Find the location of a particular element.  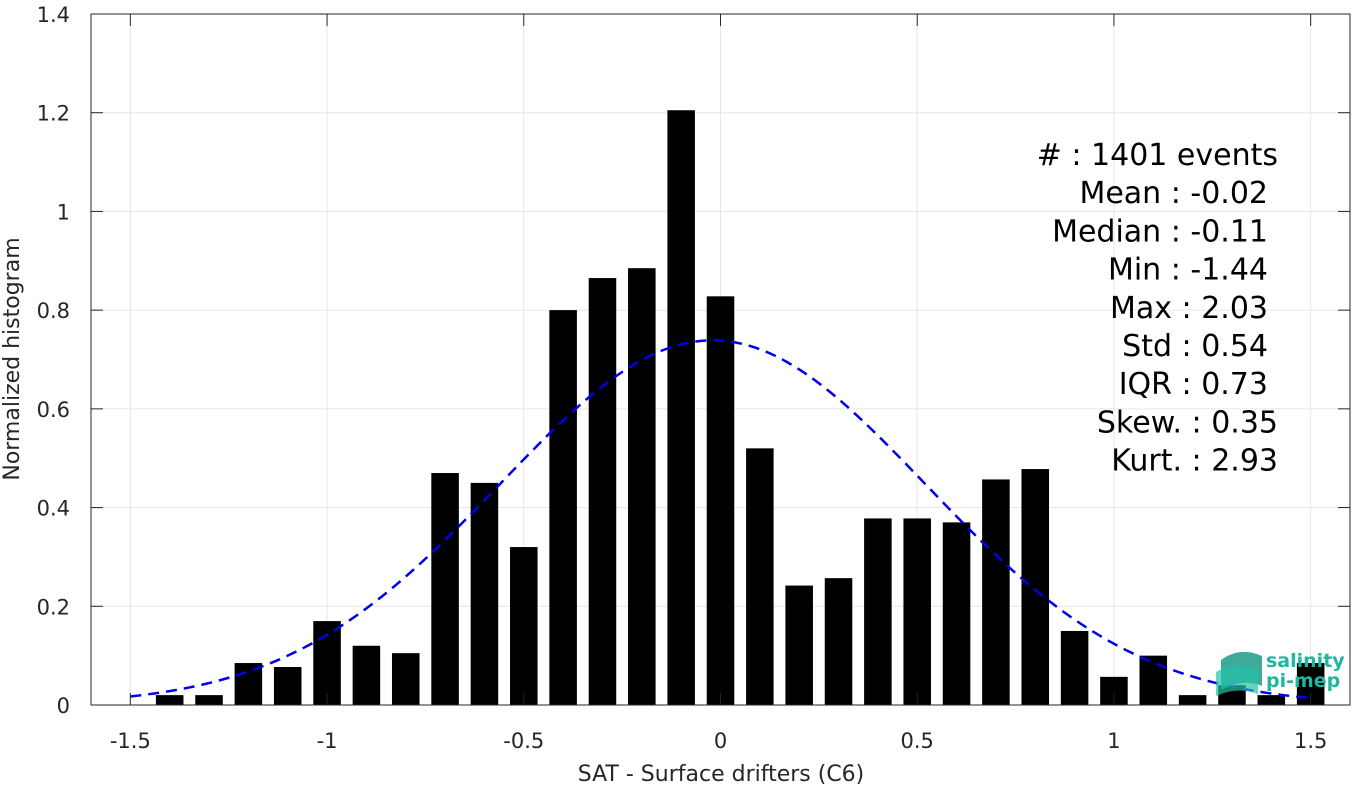

y-axis-label: Normalized histogram is located at coordinates (12, 358).